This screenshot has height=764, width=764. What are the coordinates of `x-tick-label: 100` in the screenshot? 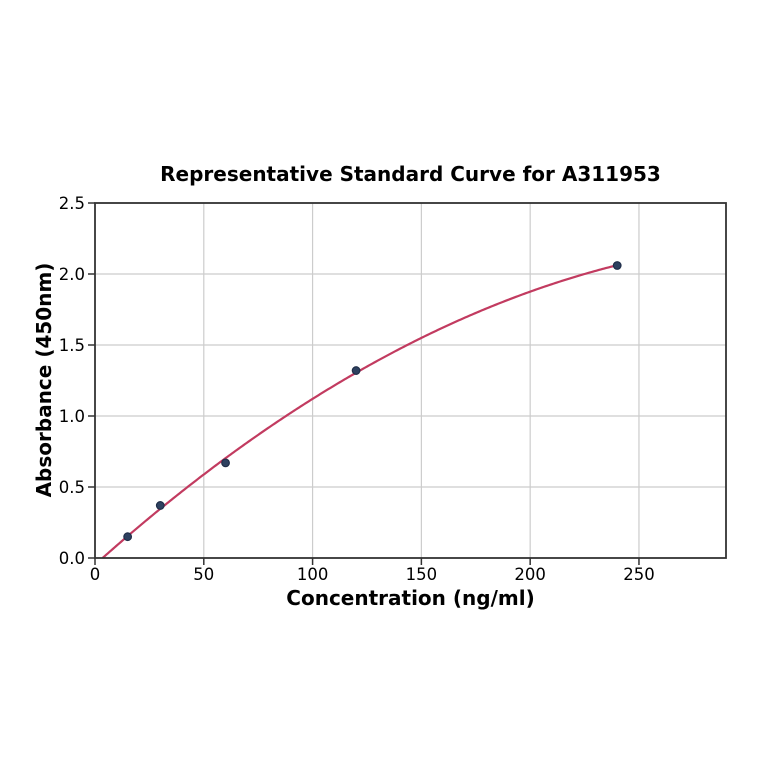 It's located at (313, 574).